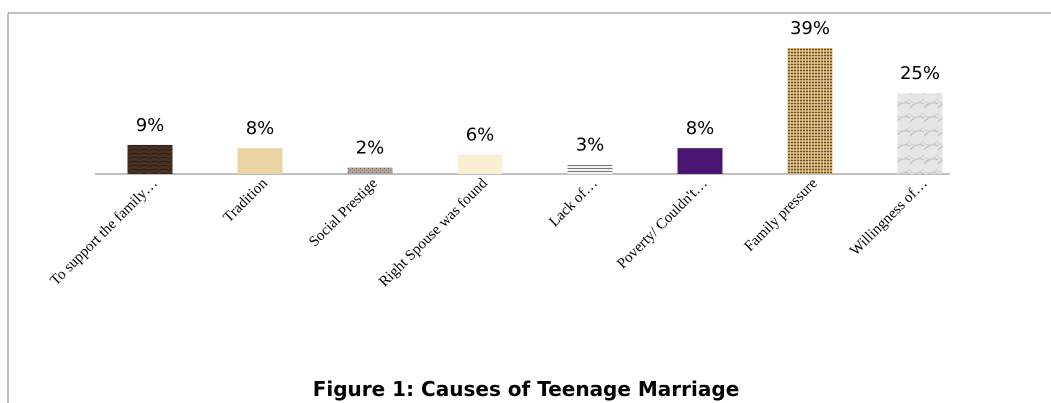 This screenshot has width=1051, height=403. What do you see at coordinates (343, 212) in the screenshot?
I see `category-label-2: Social Prestige` at bounding box center [343, 212].